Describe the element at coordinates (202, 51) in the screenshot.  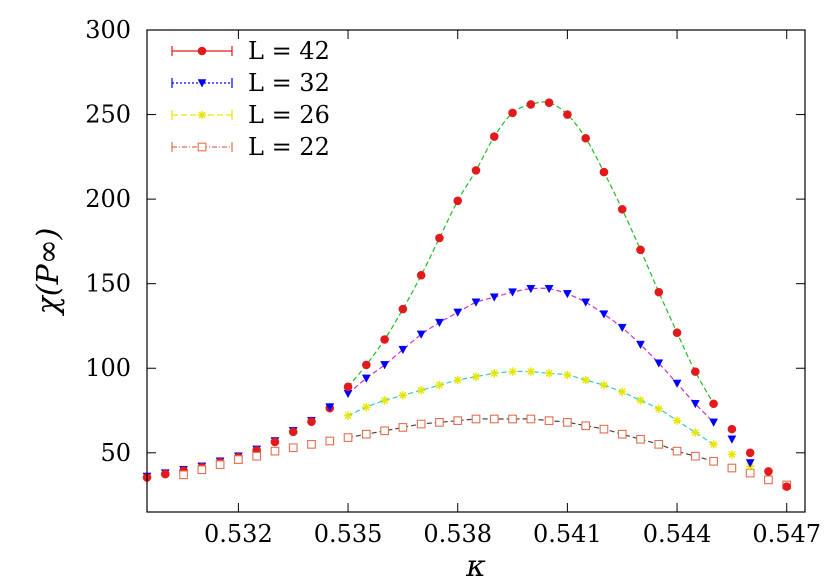
I see `legend-marker-l42` at that location.